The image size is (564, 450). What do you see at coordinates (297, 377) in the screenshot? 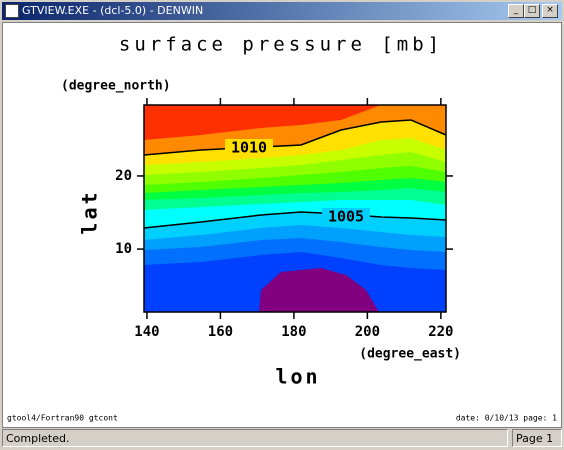
I see `x-label: lon` at bounding box center [297, 377].